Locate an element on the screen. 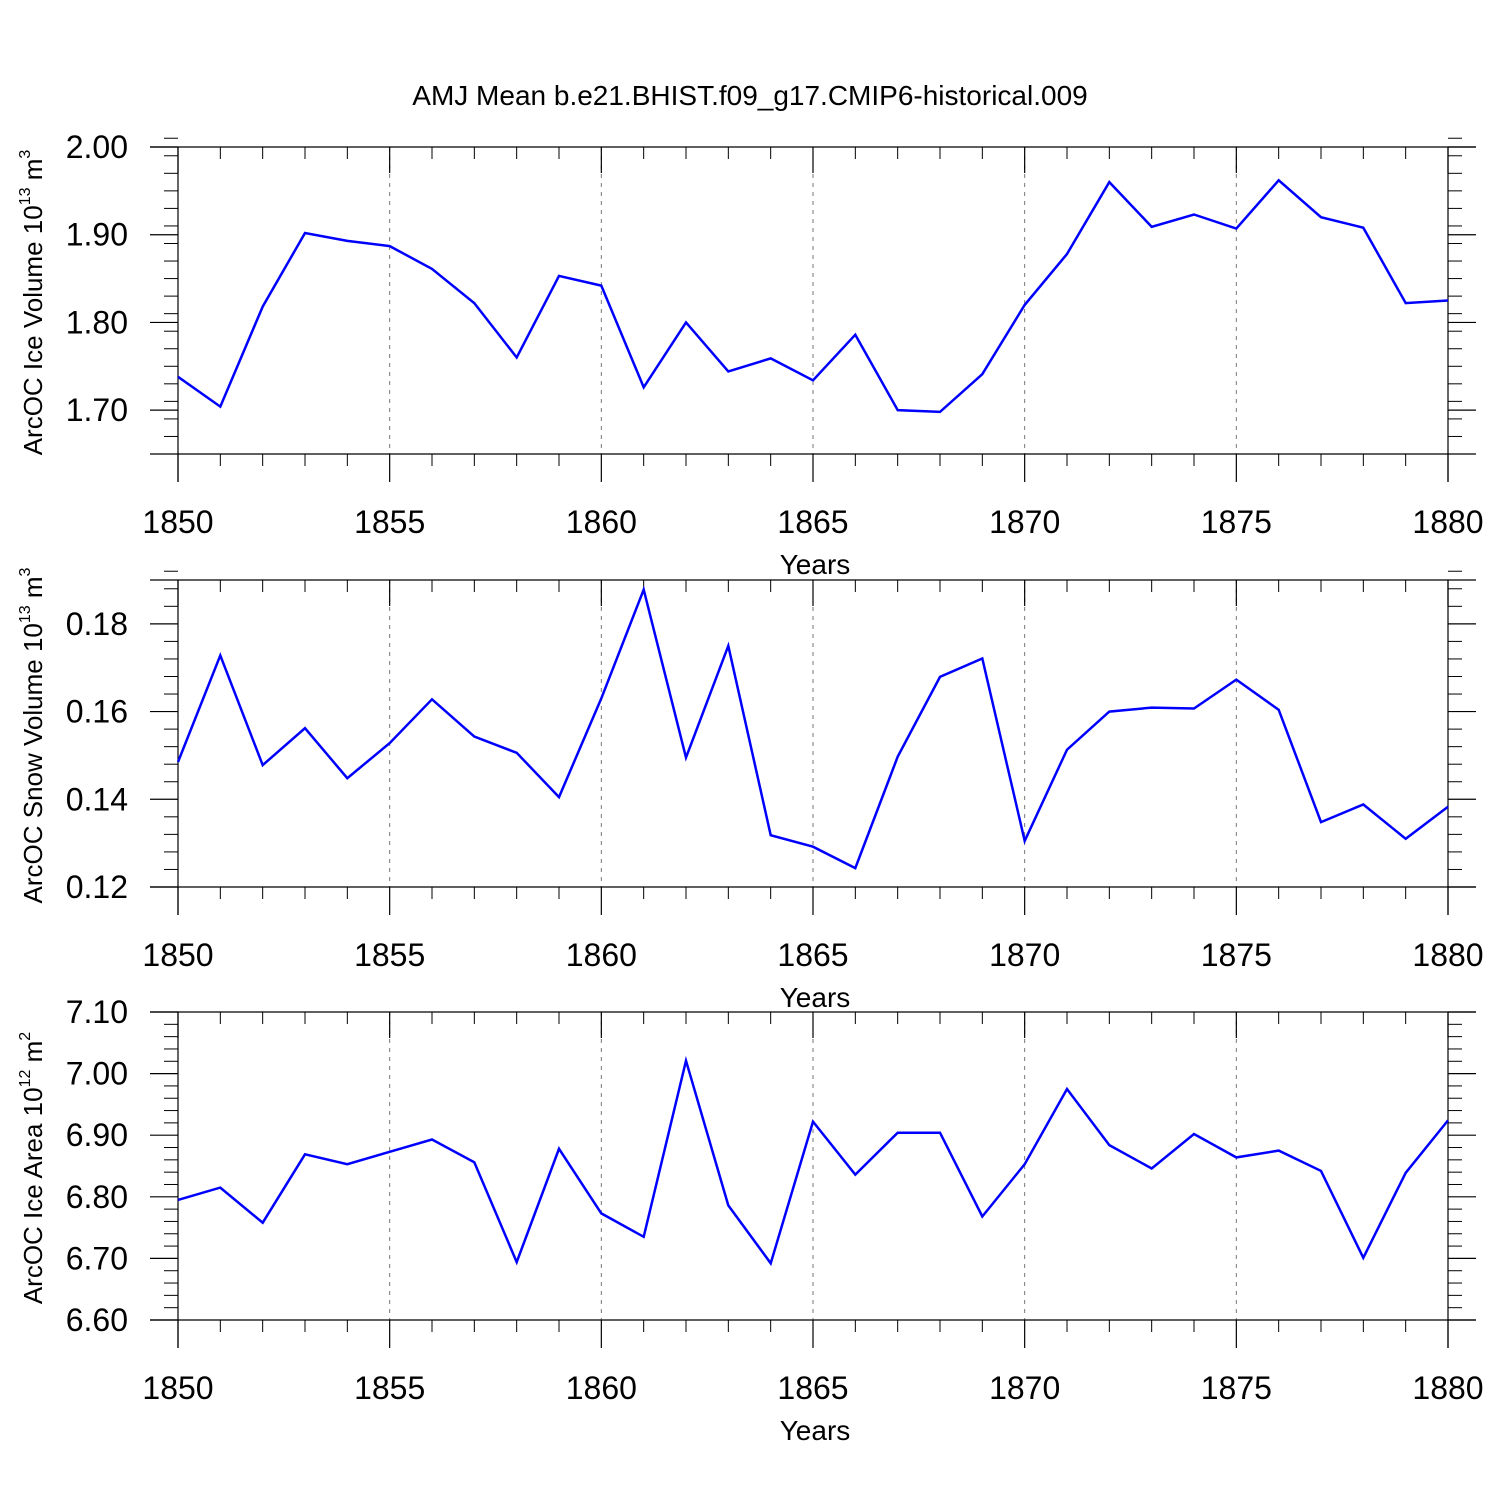  y-tick-label: 1.70 is located at coordinates (97, 410).